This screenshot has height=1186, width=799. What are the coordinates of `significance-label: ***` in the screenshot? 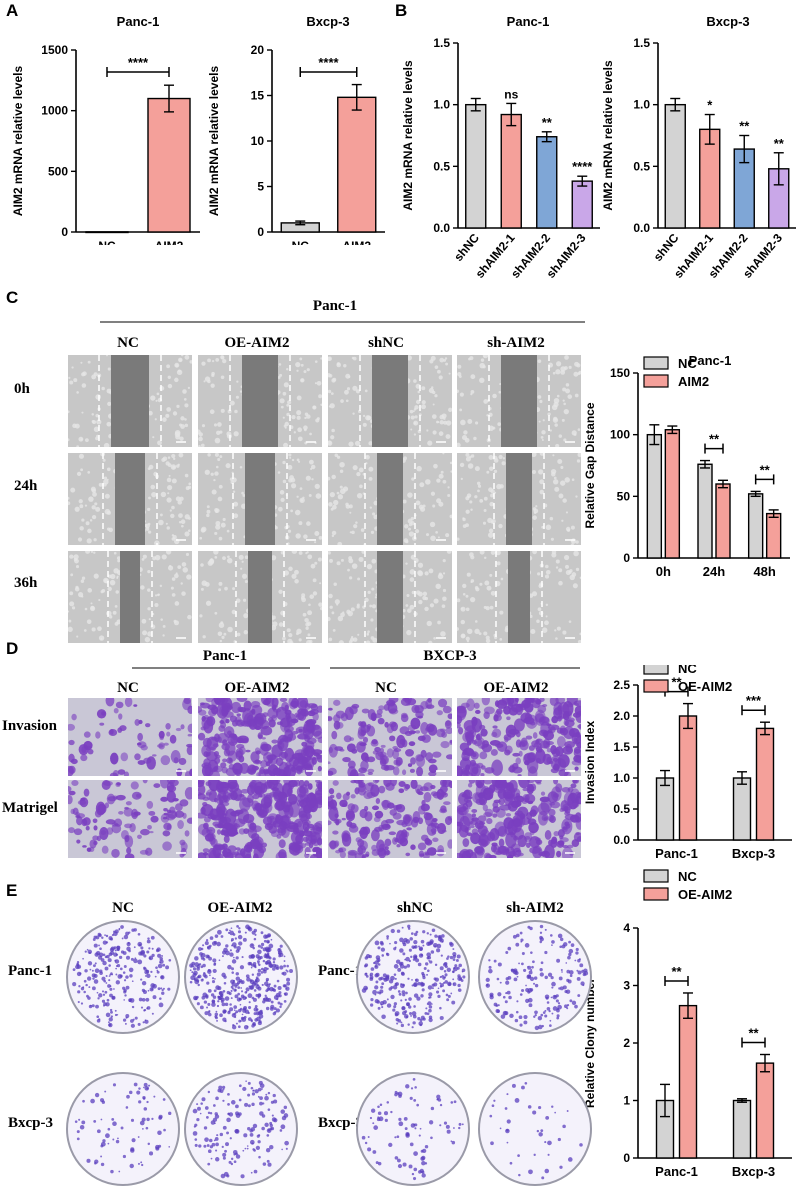 It's located at (754, 700).